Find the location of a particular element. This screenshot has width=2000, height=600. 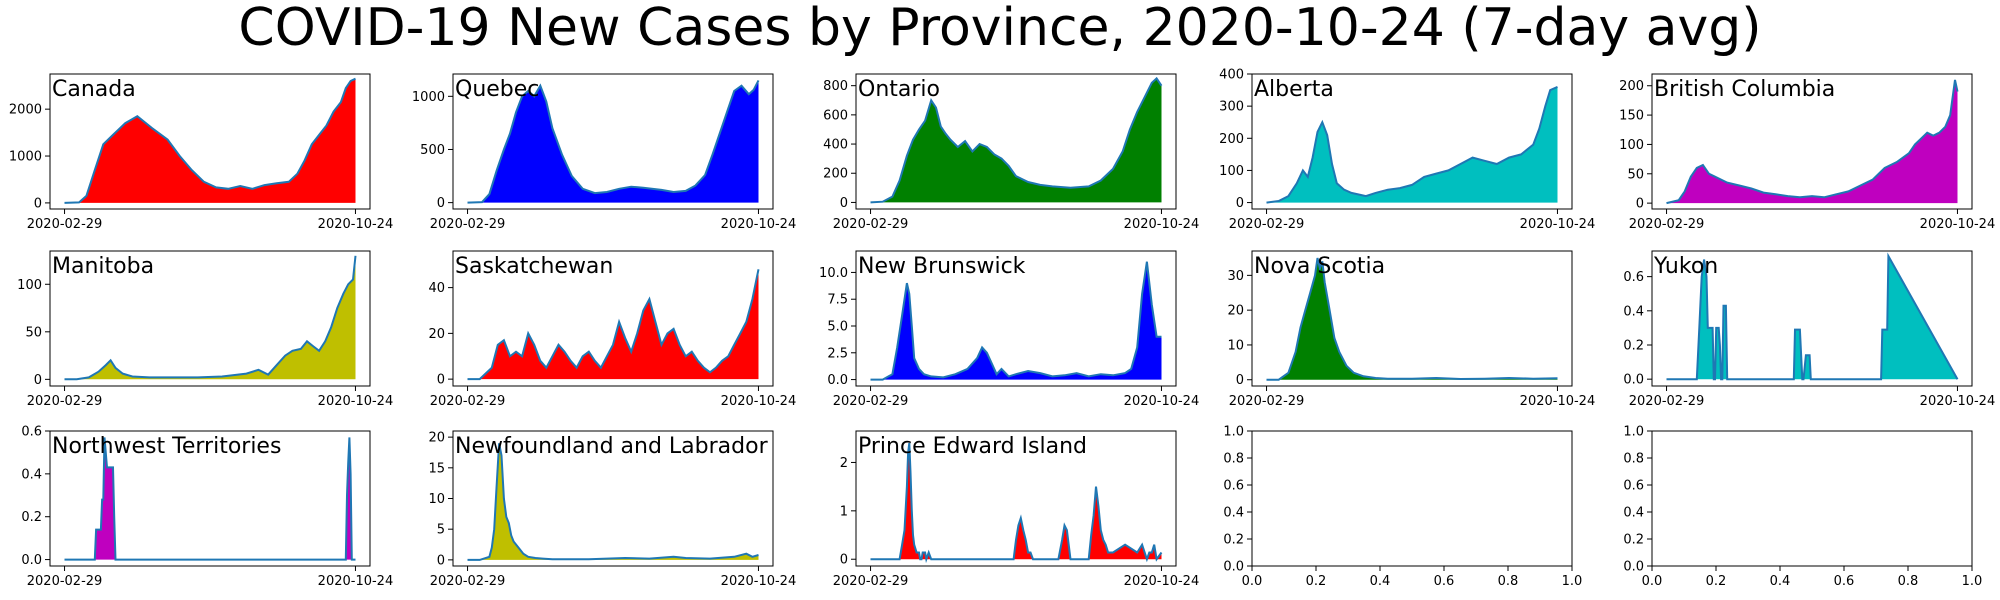

x-tick-label: 0.6 is located at coordinates (1444, 581).